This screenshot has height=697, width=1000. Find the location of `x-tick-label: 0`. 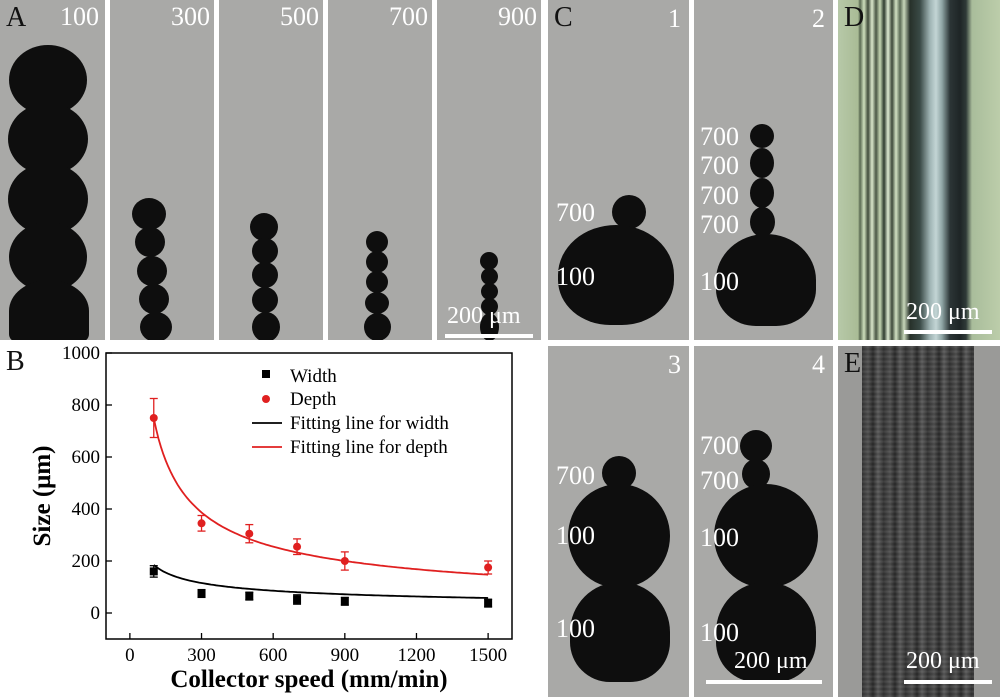

x-tick-label: 0 is located at coordinates (130, 655).